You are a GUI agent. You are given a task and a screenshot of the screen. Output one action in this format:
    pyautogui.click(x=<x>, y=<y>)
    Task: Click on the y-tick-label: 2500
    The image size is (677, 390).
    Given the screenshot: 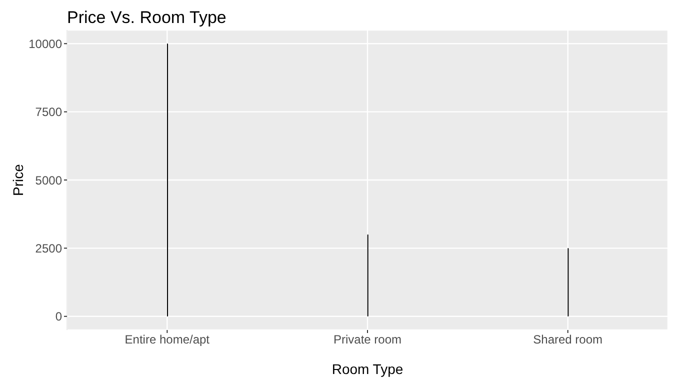 What is the action you would take?
    pyautogui.click(x=48, y=248)
    